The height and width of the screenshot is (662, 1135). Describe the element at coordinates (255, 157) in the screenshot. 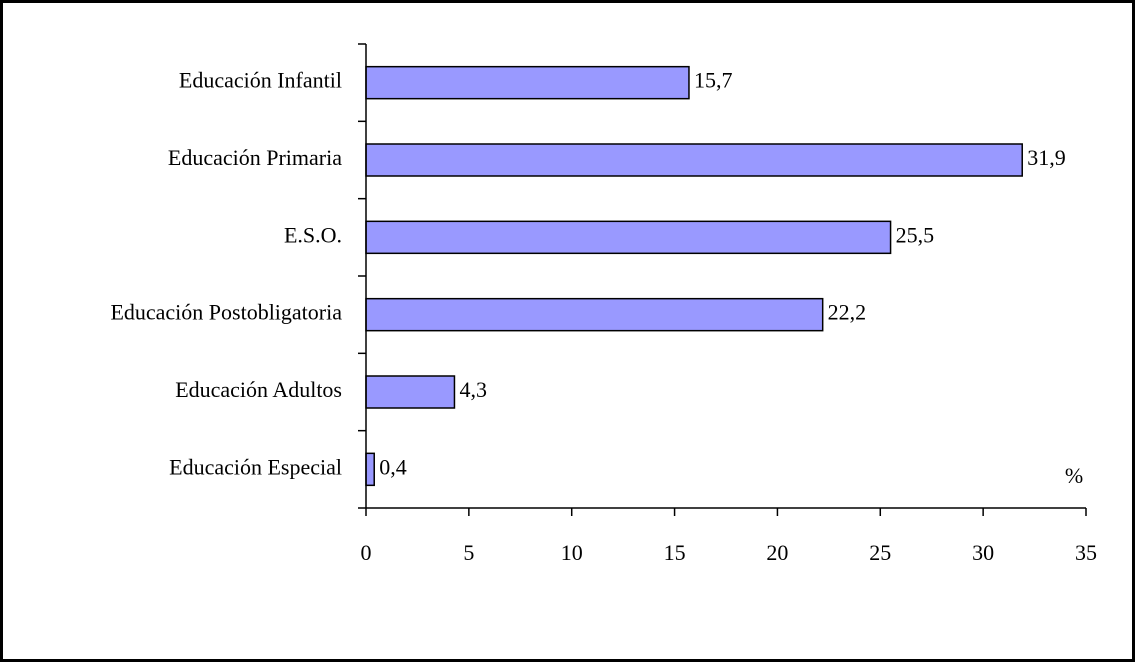

I see `y-tick-label: Educación Primaria` at that location.